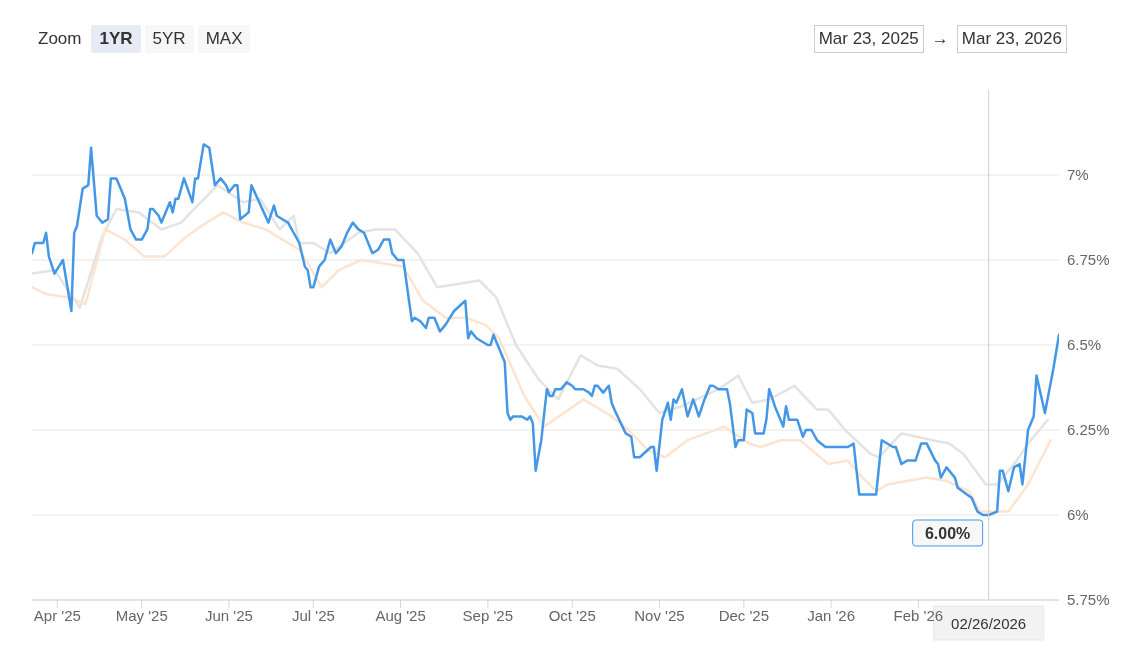 Image resolution: width=1147 pixels, height=672 pixels. Describe the element at coordinates (313, 615) in the screenshot. I see `x-tick-label: Jul '25` at that location.